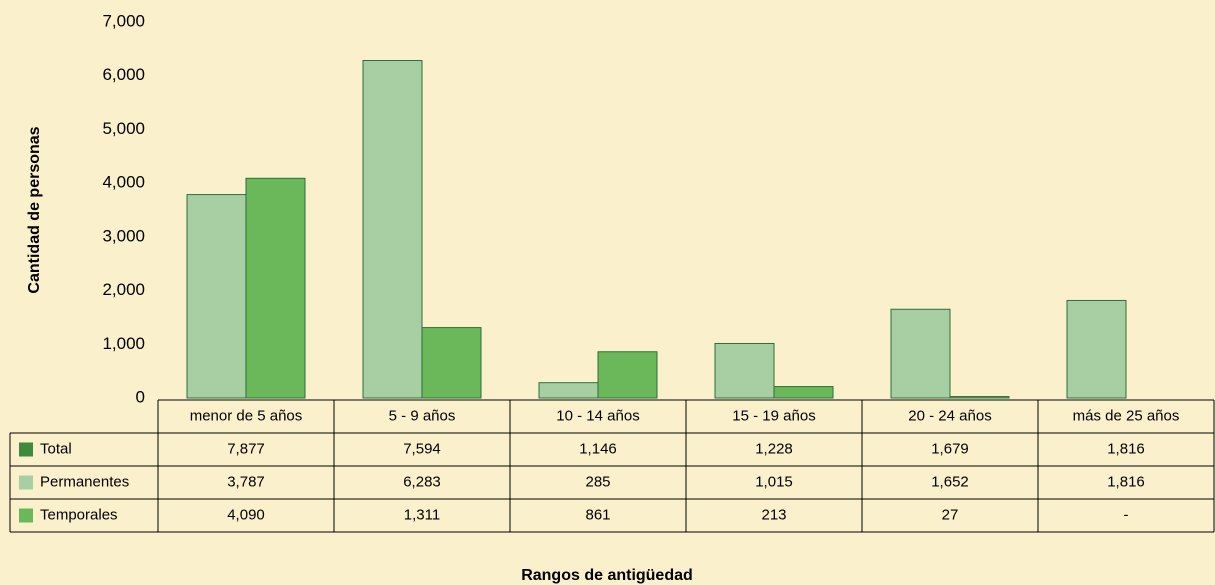 Image resolution: width=1215 pixels, height=585 pixels. What do you see at coordinates (1126, 514) in the screenshot?
I see `table-cell: -` at bounding box center [1126, 514].